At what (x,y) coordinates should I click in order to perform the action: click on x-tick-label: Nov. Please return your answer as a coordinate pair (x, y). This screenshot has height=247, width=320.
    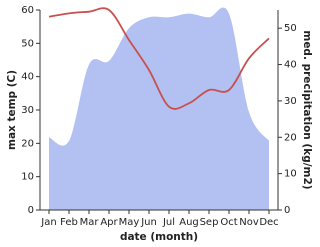
    Looking at the image, I should click on (249, 222).